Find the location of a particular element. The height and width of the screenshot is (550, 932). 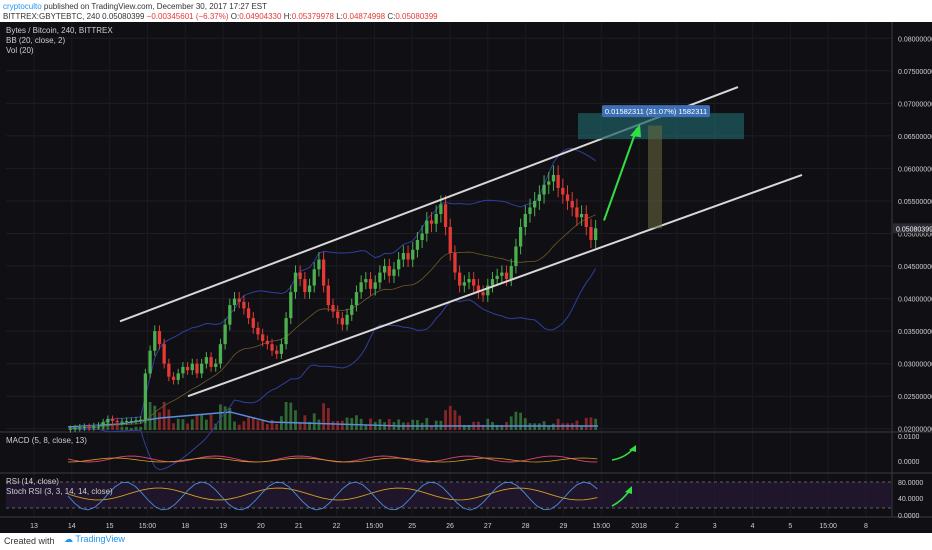

y-tick-label: 0.04000000 is located at coordinates (915, 300).